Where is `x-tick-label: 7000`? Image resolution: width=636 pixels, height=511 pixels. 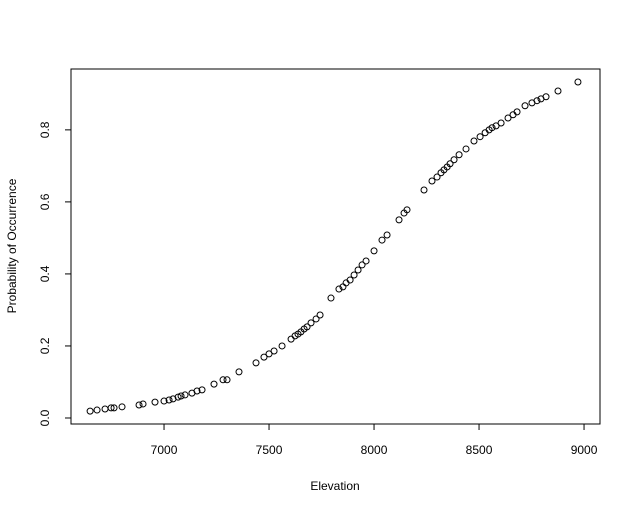 x-tick-label: 7000 is located at coordinates (164, 450).